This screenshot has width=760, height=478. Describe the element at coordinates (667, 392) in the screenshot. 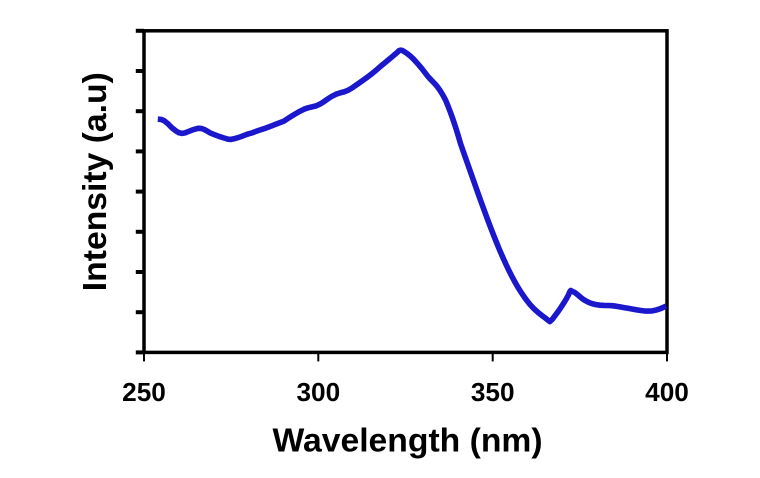

I see `svg-text: 400` at that location.